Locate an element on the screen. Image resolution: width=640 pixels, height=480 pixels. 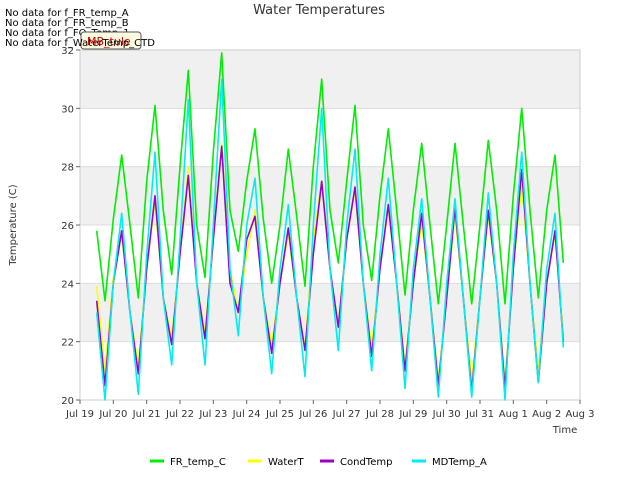
y-axis-title: Temperature (C) is located at coordinates (13, 225).